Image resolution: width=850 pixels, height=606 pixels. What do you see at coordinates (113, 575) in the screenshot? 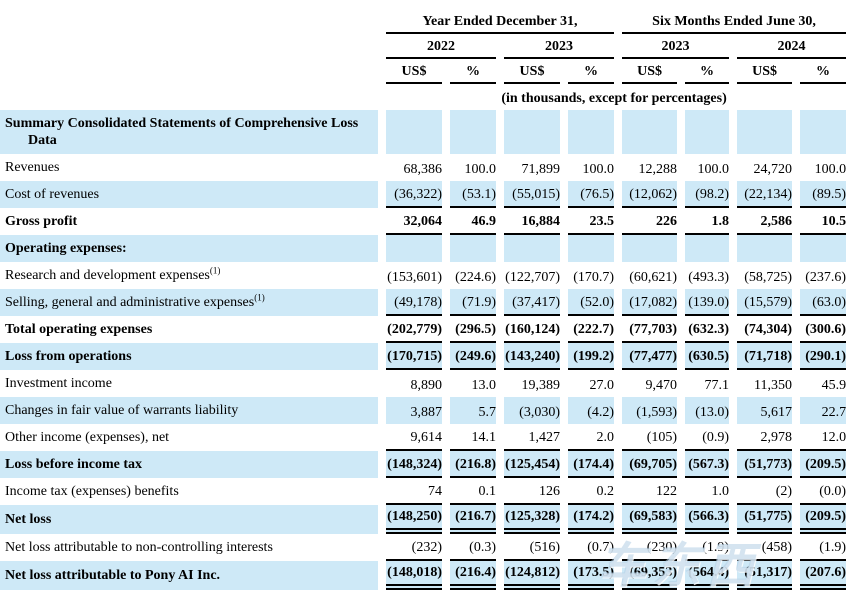
I see `row-label: Net loss attributable to Pony AI Inc.` at bounding box center [113, 575].